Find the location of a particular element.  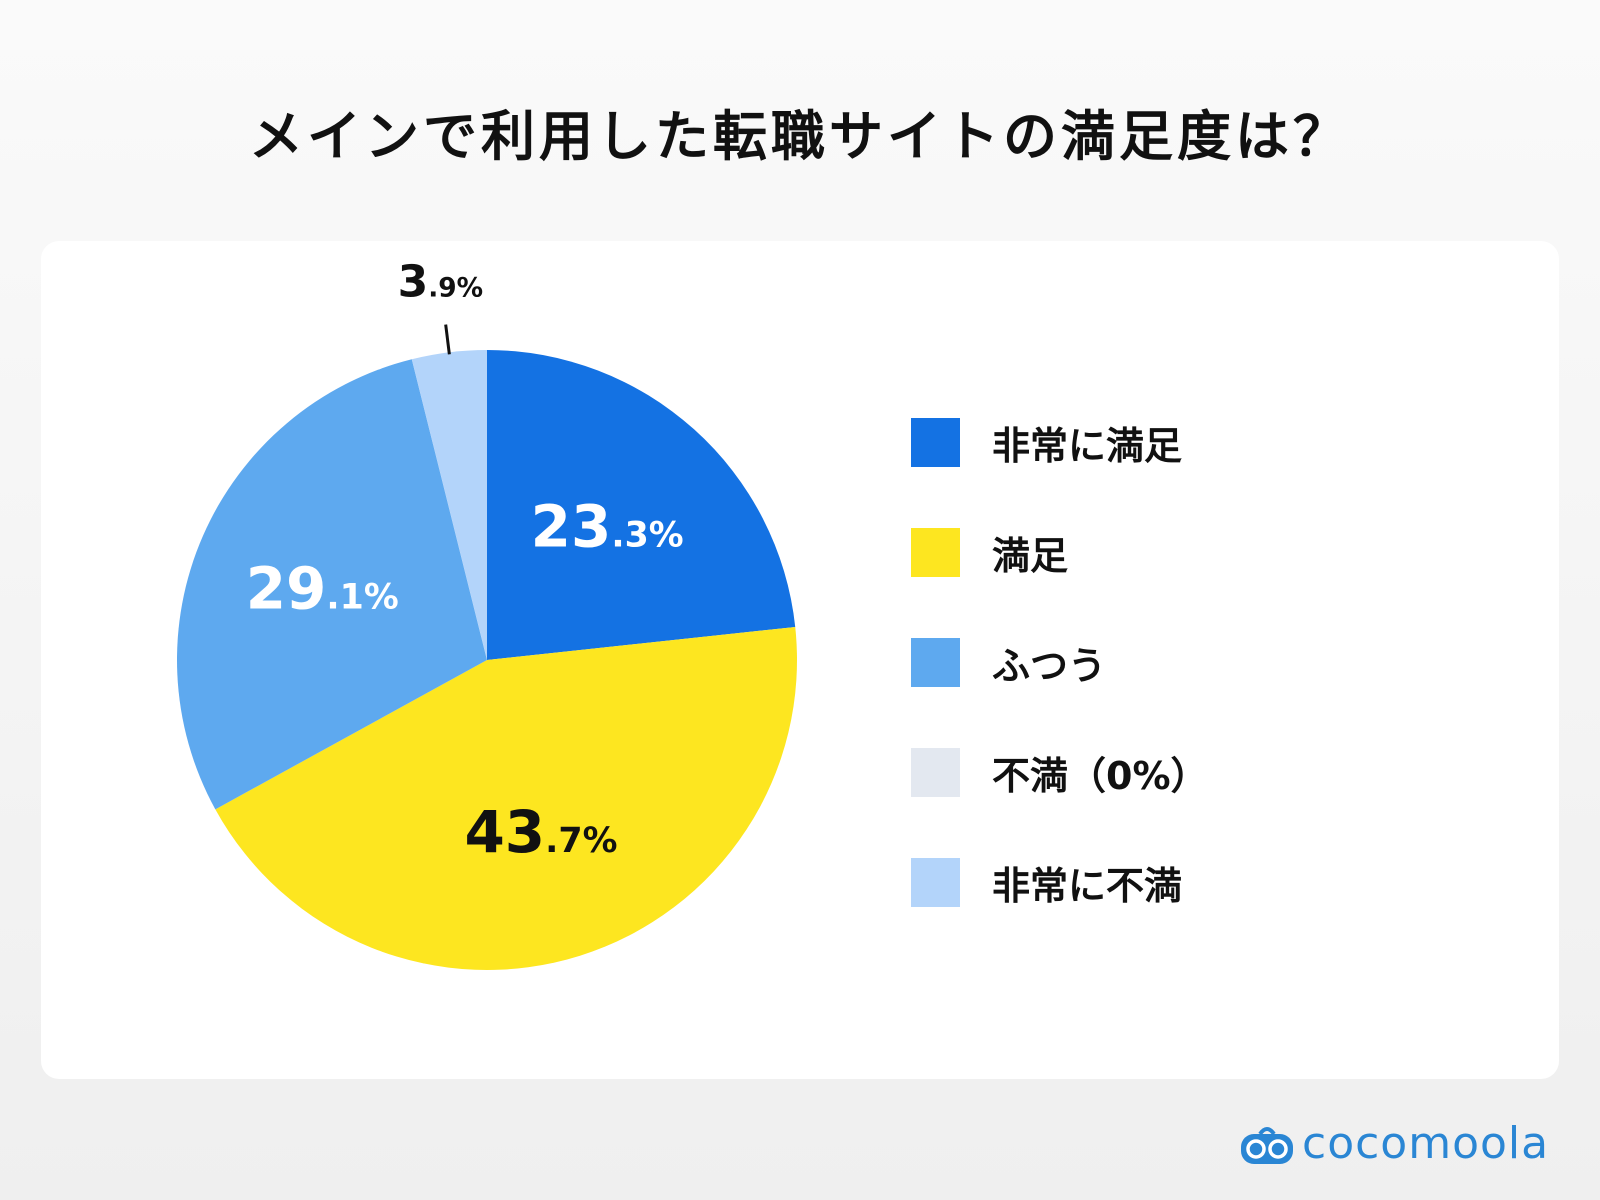

logo-text: cocomoola is located at coordinates (1426, 1143).